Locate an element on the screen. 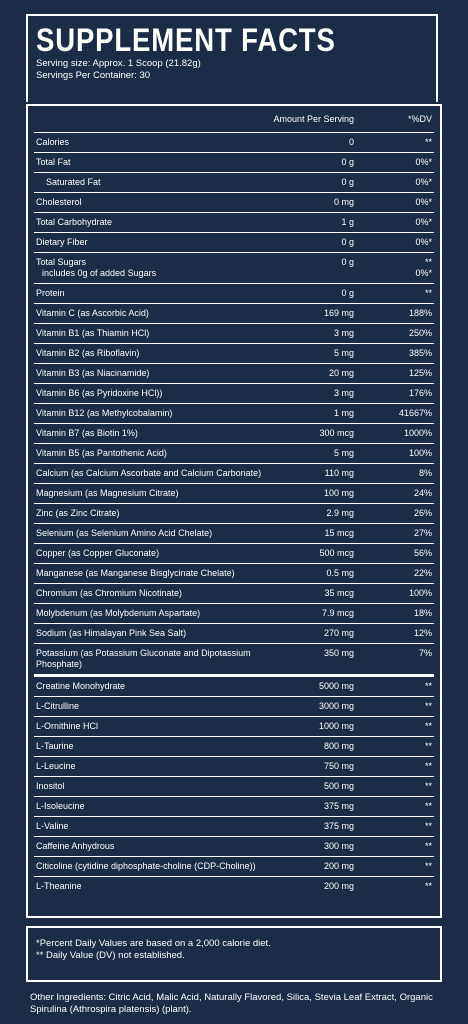 The height and width of the screenshot is (1024, 468). table-row: L-Isoleucine 375 mg ** is located at coordinates (234, 807).